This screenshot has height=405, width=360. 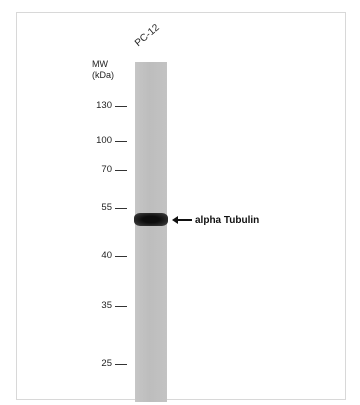 I want to click on blot-lane, so click(x=151, y=232).